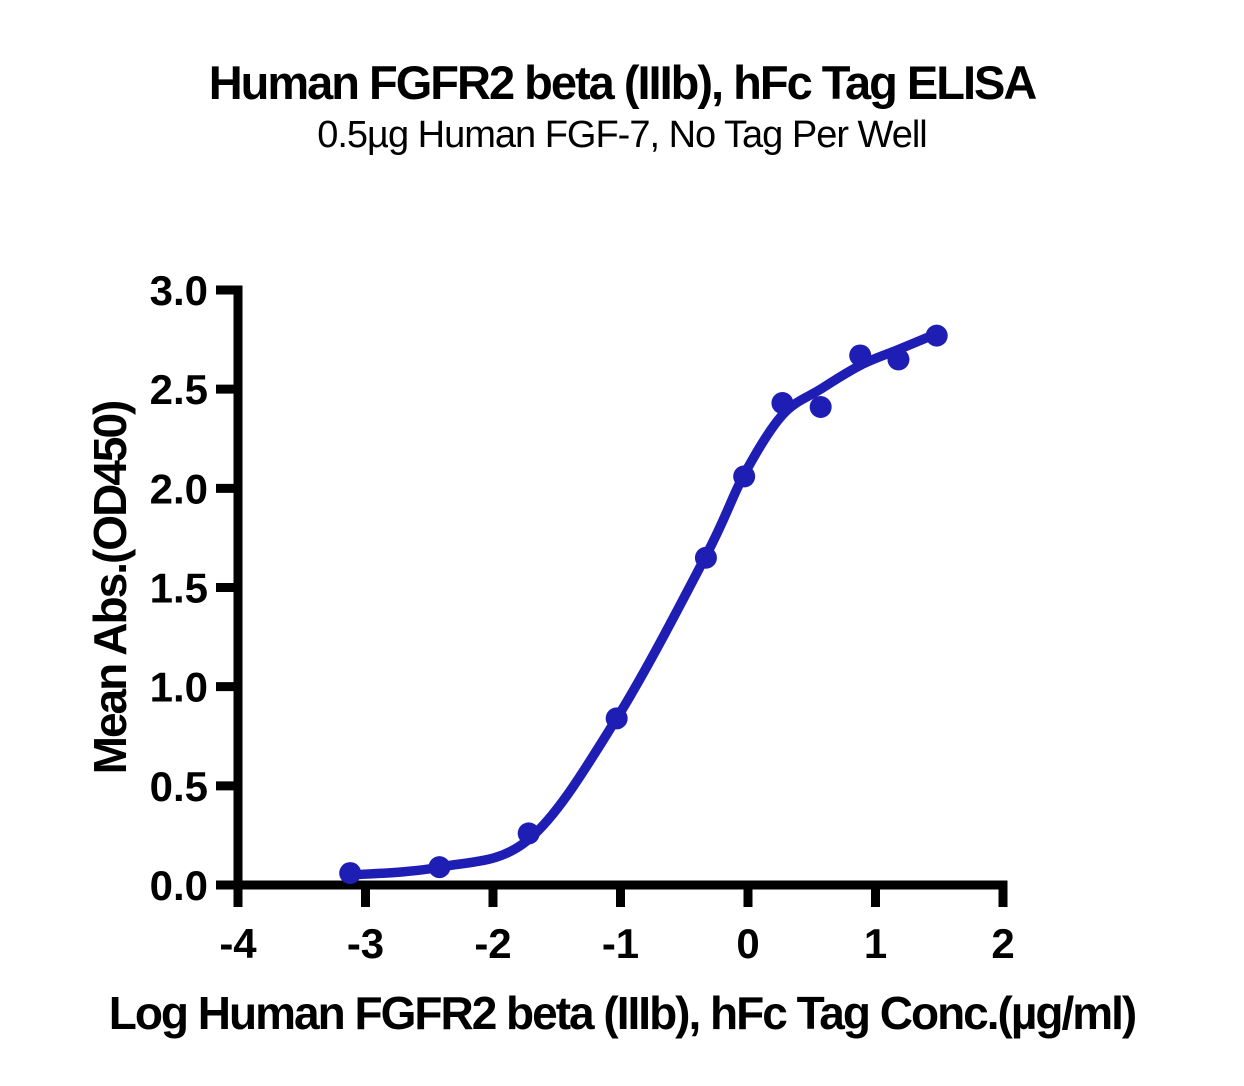 This screenshot has height=1086, width=1244. Describe the element at coordinates (1002, 943) in the screenshot. I see `x-tick-label: 2` at that location.